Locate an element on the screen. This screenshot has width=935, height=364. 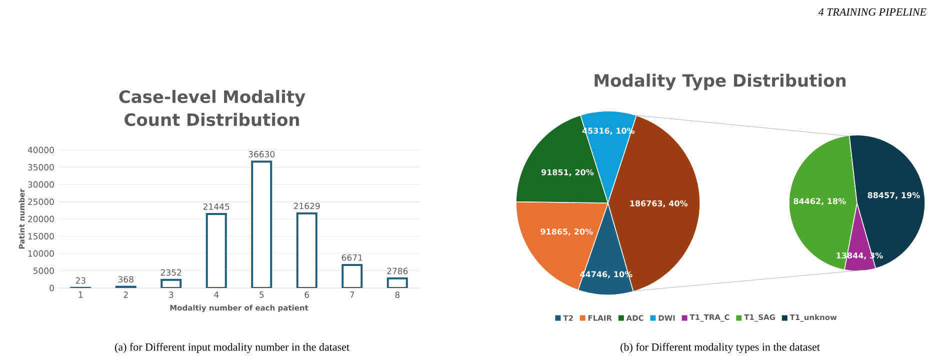
data-label: 2352 is located at coordinates (171, 272).